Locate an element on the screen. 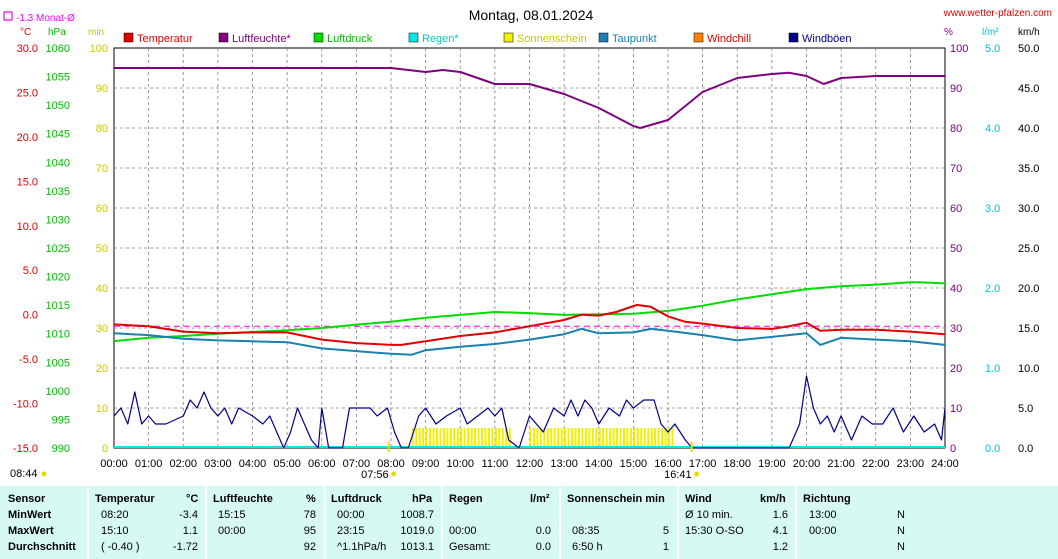  wind-tick-label: 0.0 is located at coordinates (1025, 449).